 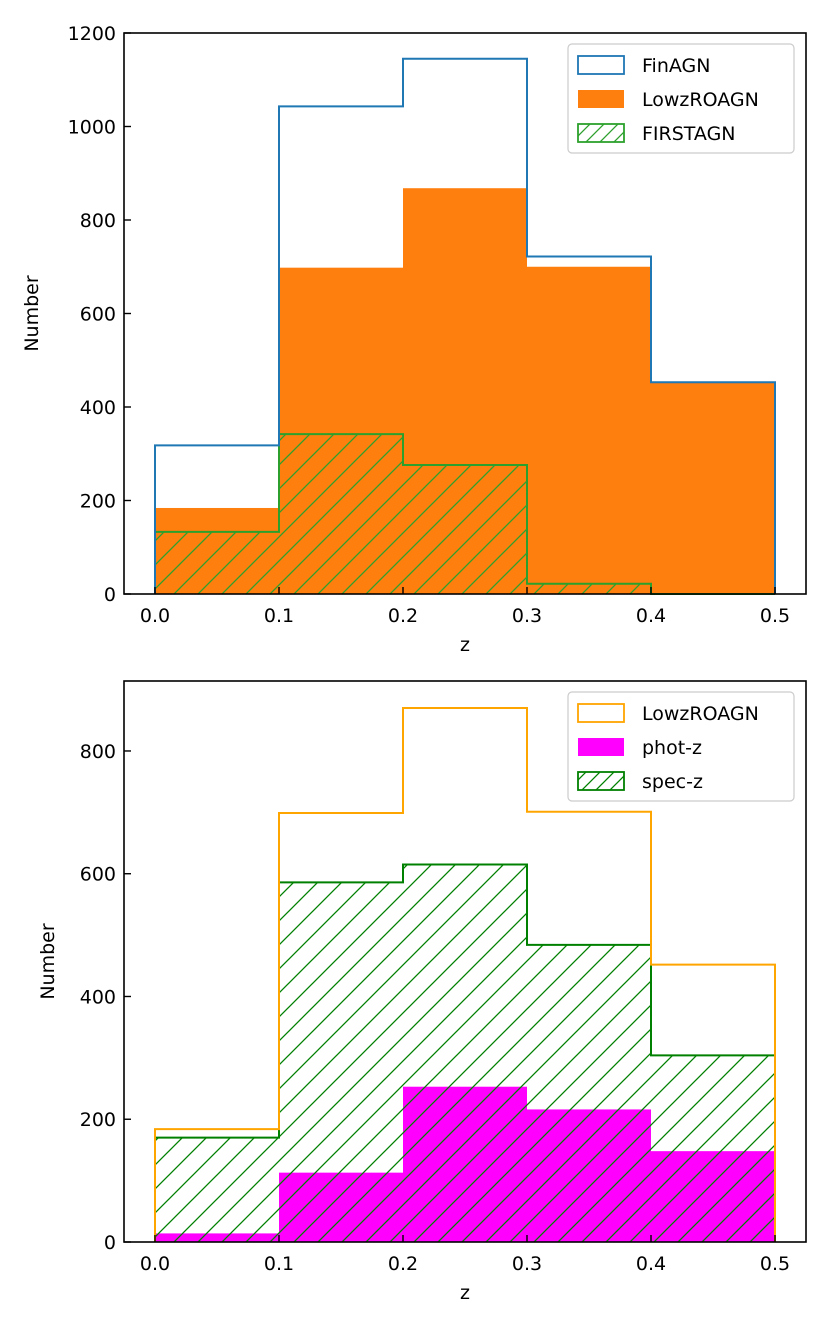 I want to click on legend-label-phot-z: phot-z, so click(x=672, y=748).